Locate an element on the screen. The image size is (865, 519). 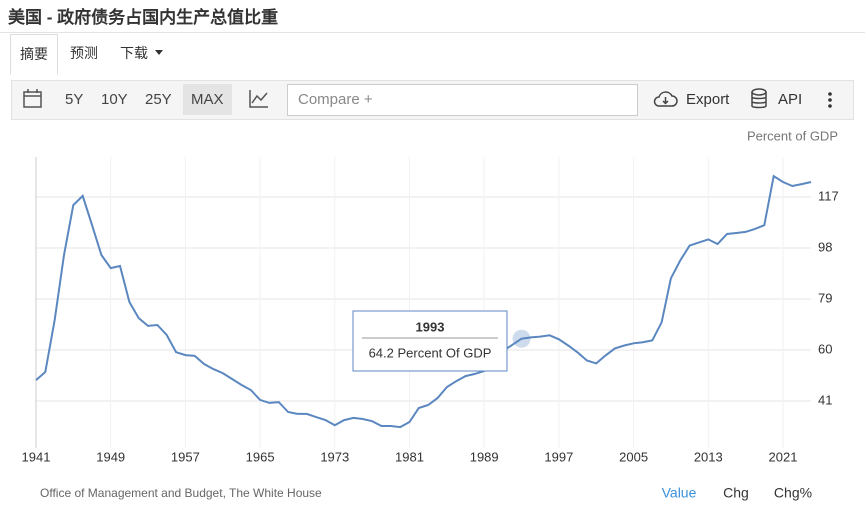
export-button: Export is located at coordinates (708, 99).